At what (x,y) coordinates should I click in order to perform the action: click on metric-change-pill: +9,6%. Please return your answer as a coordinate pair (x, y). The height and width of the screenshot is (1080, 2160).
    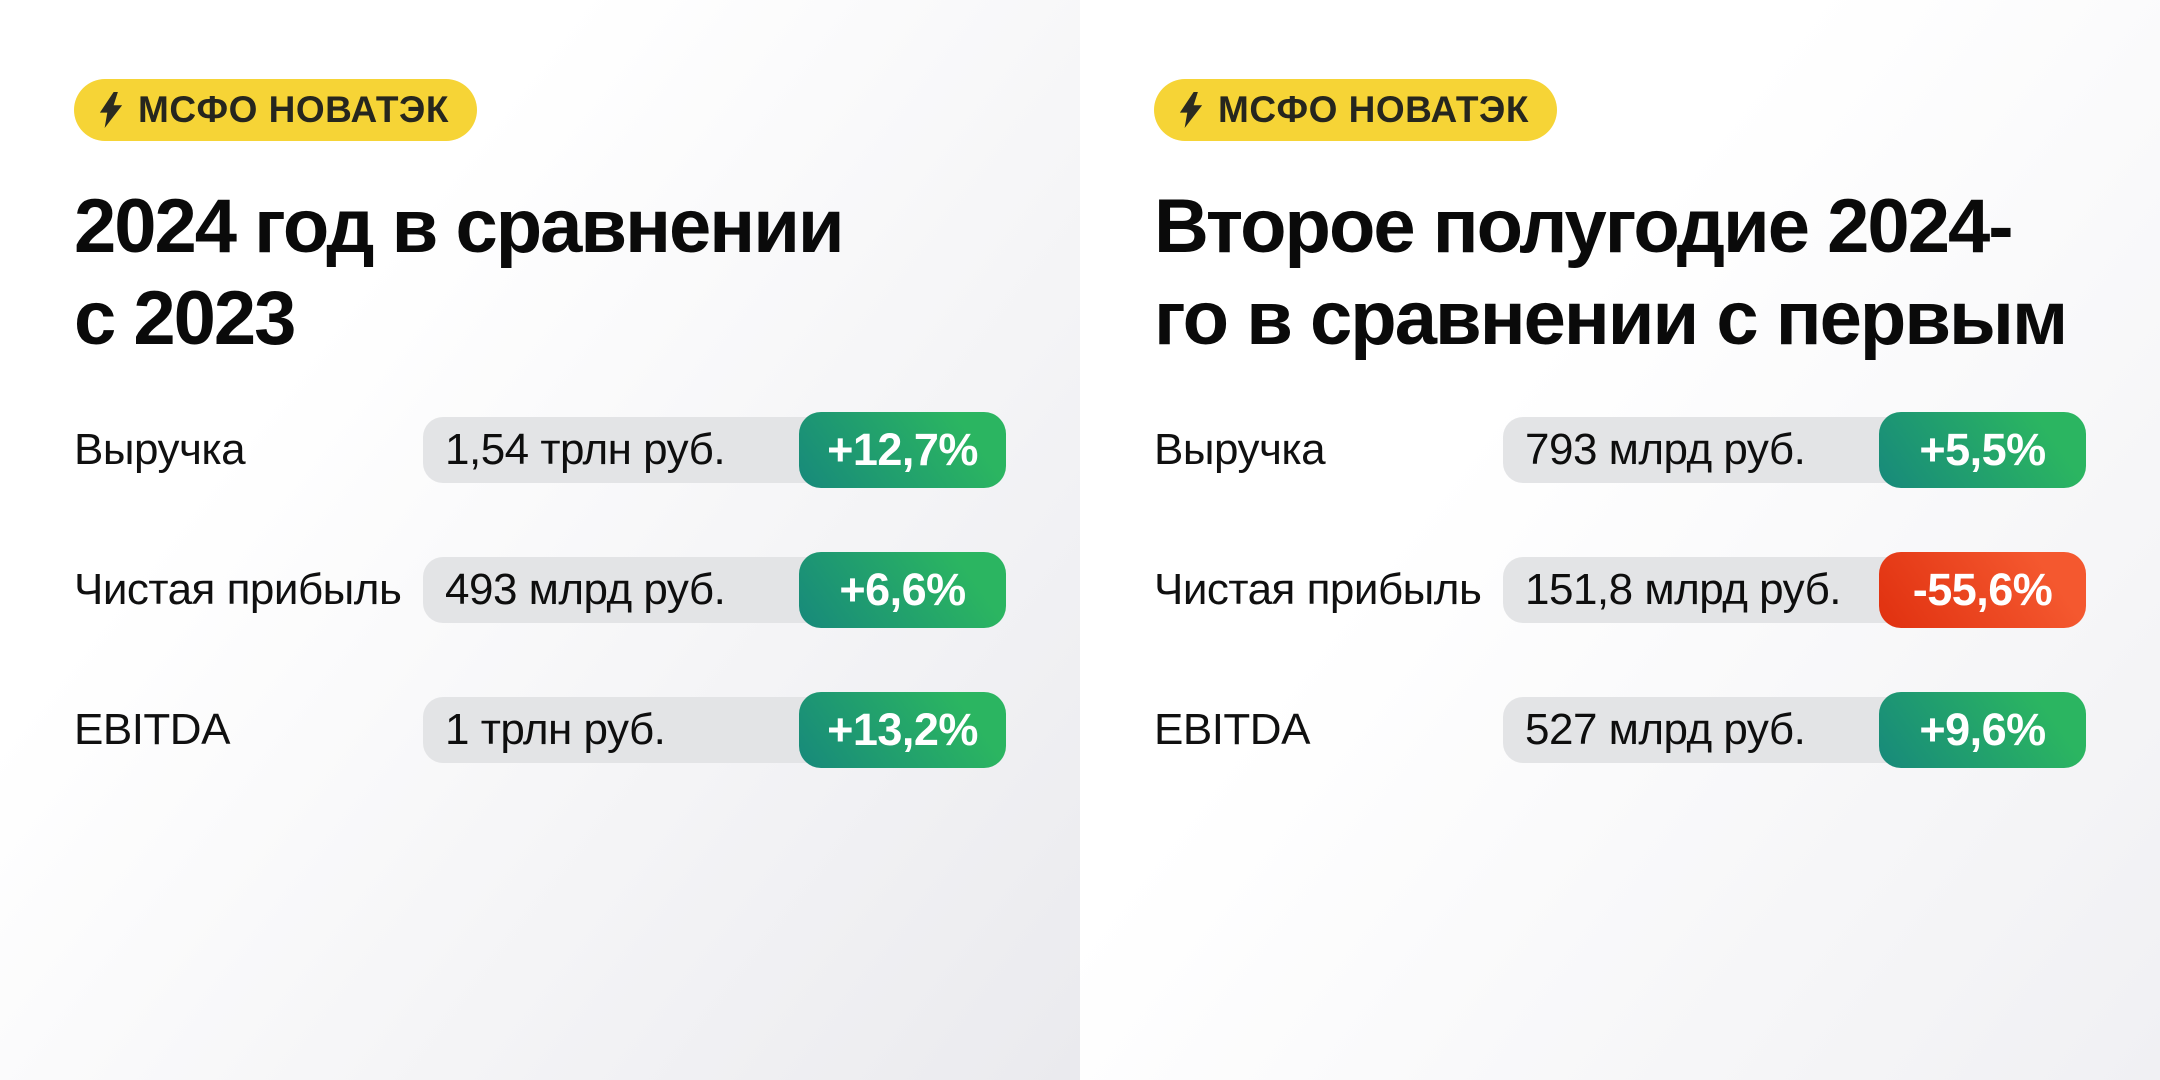
    Looking at the image, I should click on (1982, 730).